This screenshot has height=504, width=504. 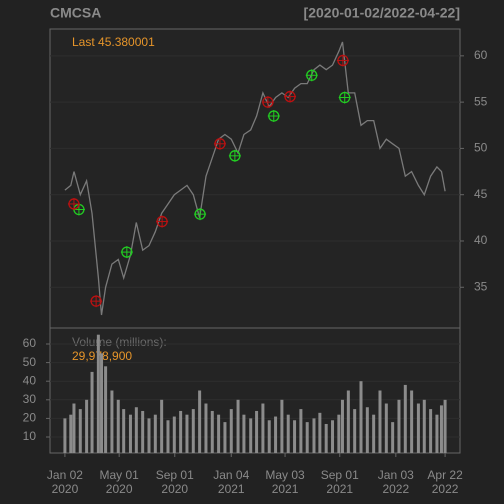 What do you see at coordinates (481, 240) in the screenshot?
I see `y-tick-label: 40` at bounding box center [481, 240].